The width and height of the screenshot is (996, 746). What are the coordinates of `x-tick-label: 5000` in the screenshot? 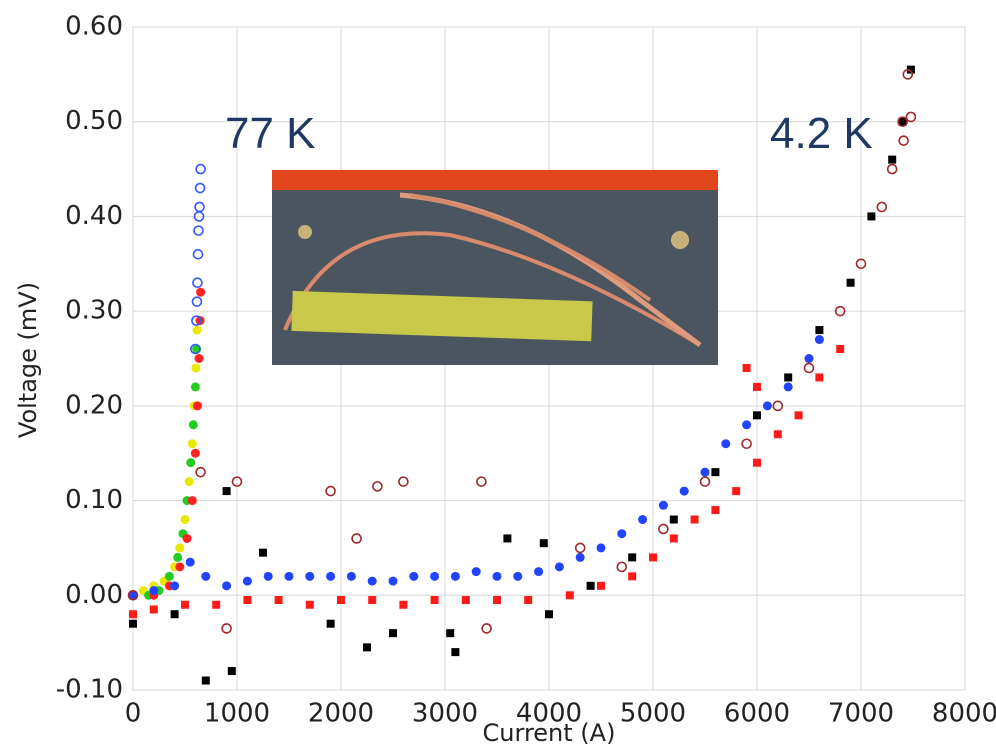 It's located at (653, 714).